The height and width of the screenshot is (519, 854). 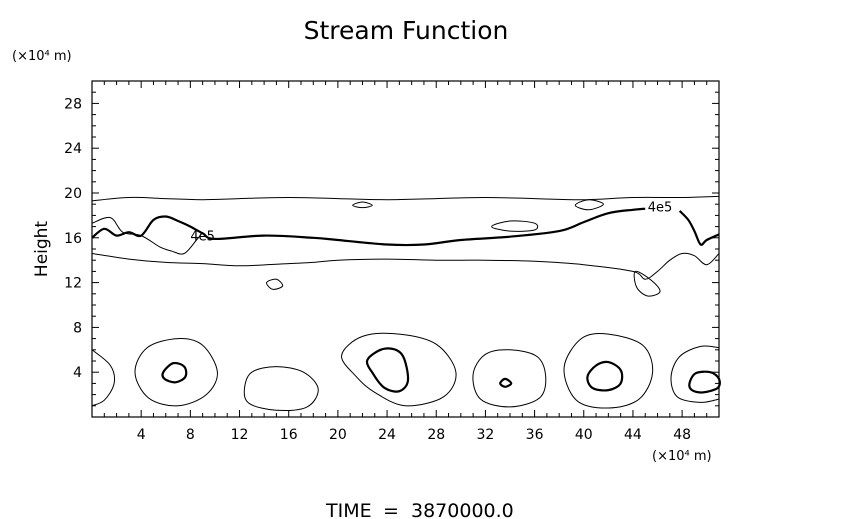 I want to click on x-tick-label: 24, so click(x=387, y=435).